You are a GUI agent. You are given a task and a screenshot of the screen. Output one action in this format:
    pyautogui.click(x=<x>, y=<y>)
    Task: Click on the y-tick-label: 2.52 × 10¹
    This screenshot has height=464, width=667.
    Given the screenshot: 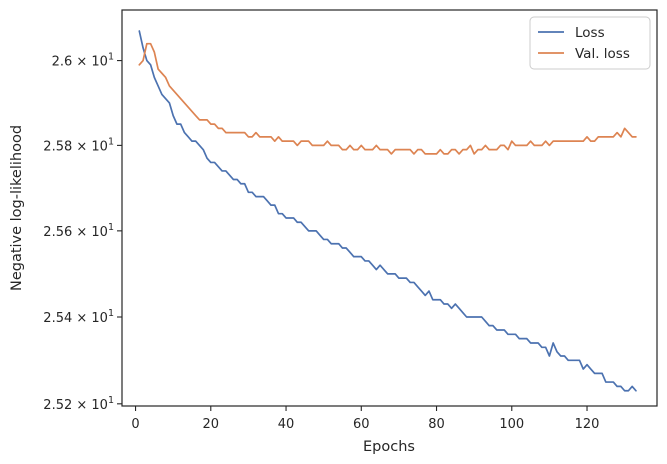 What is the action you would take?
    pyautogui.click(x=78, y=404)
    